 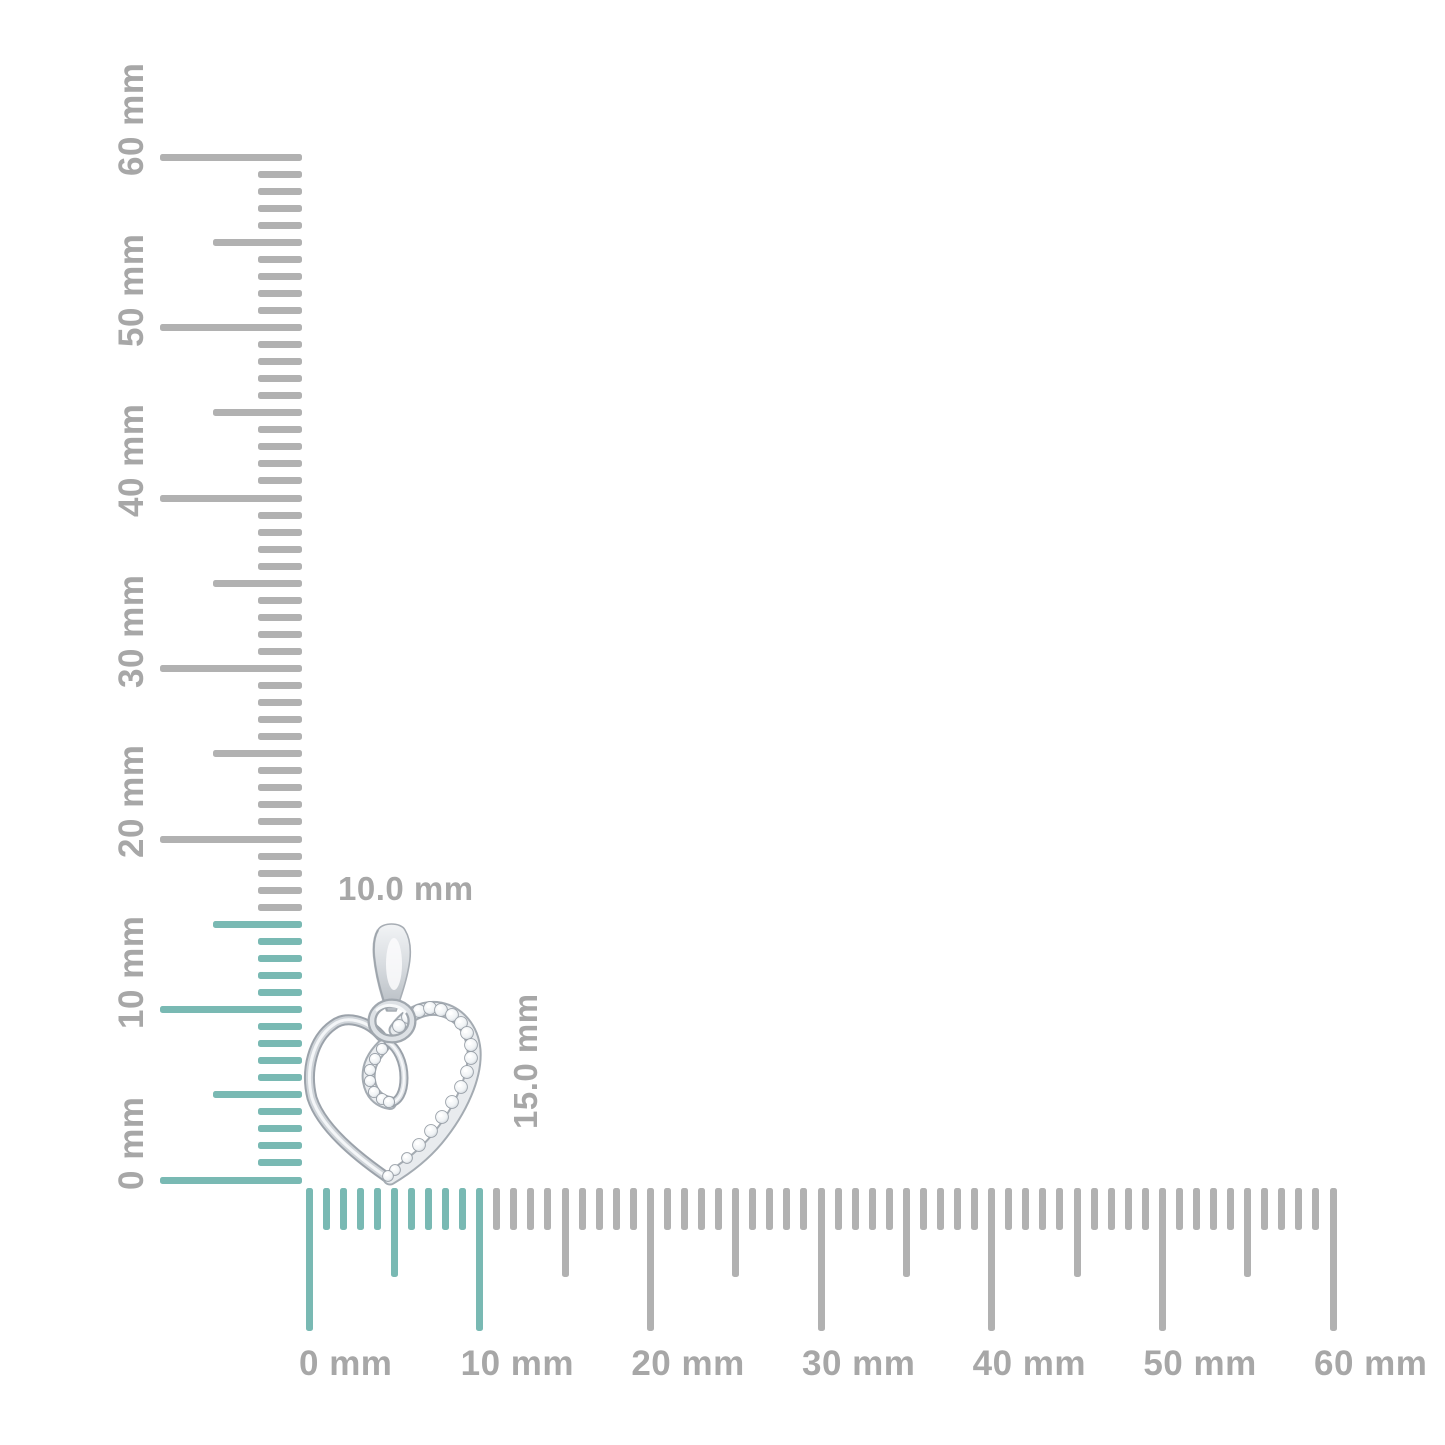 What do you see at coordinates (280, 686) in the screenshot?
I see `v-ruler-tick-29mm` at bounding box center [280, 686].